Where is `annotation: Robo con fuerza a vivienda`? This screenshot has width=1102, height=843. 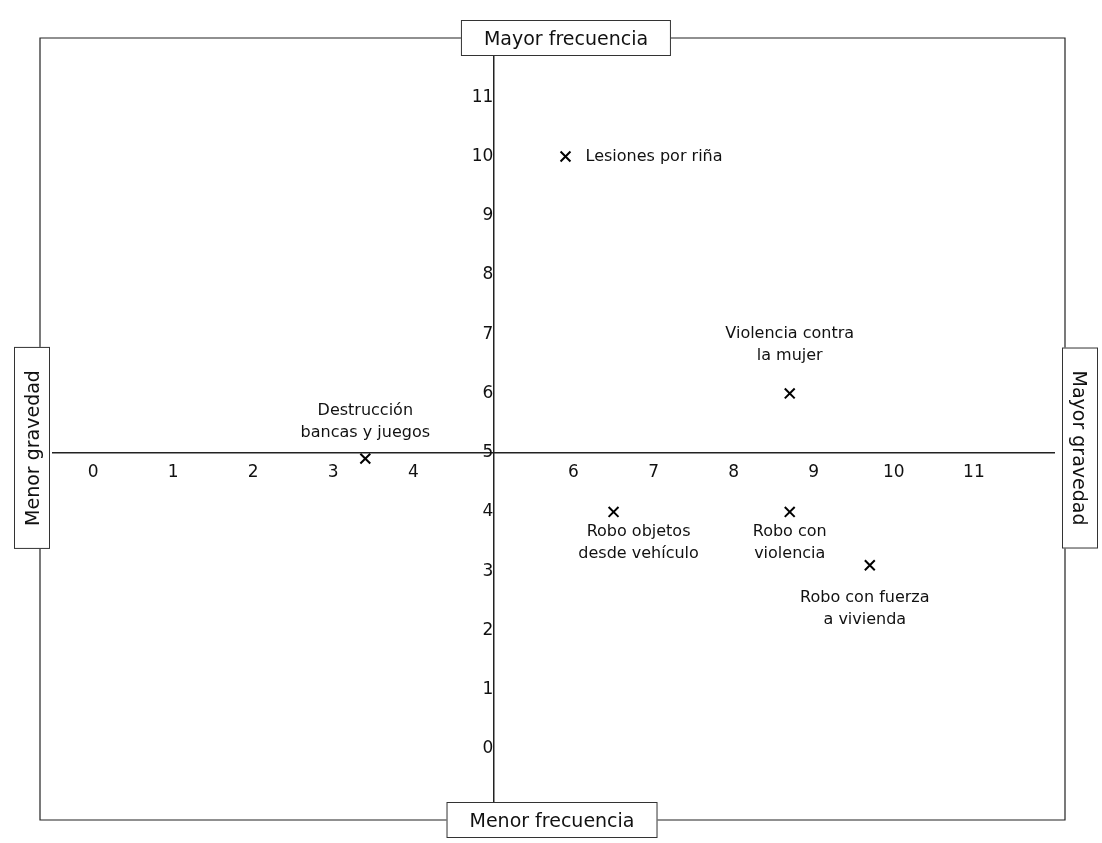 annotation: Robo con fuerza a vivienda is located at coordinates (865, 608).